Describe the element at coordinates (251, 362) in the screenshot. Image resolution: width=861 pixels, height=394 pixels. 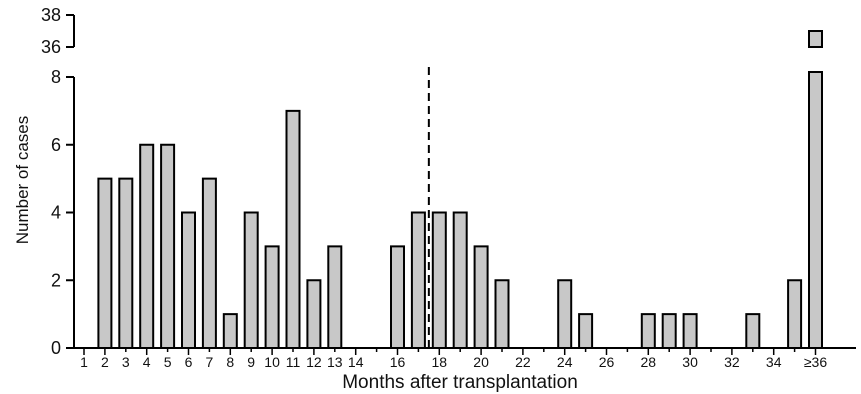
I see `x-tick-label: 9` at that location.